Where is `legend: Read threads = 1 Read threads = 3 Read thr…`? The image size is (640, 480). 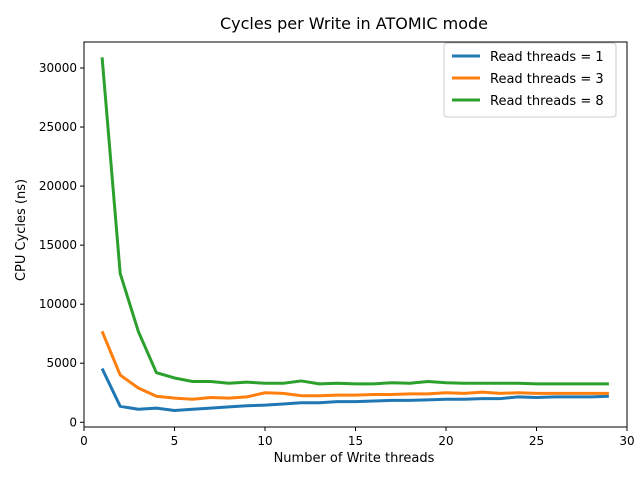
legend: Read threads = 1 Read threads = 3 Read thr… is located at coordinates (530, 80).